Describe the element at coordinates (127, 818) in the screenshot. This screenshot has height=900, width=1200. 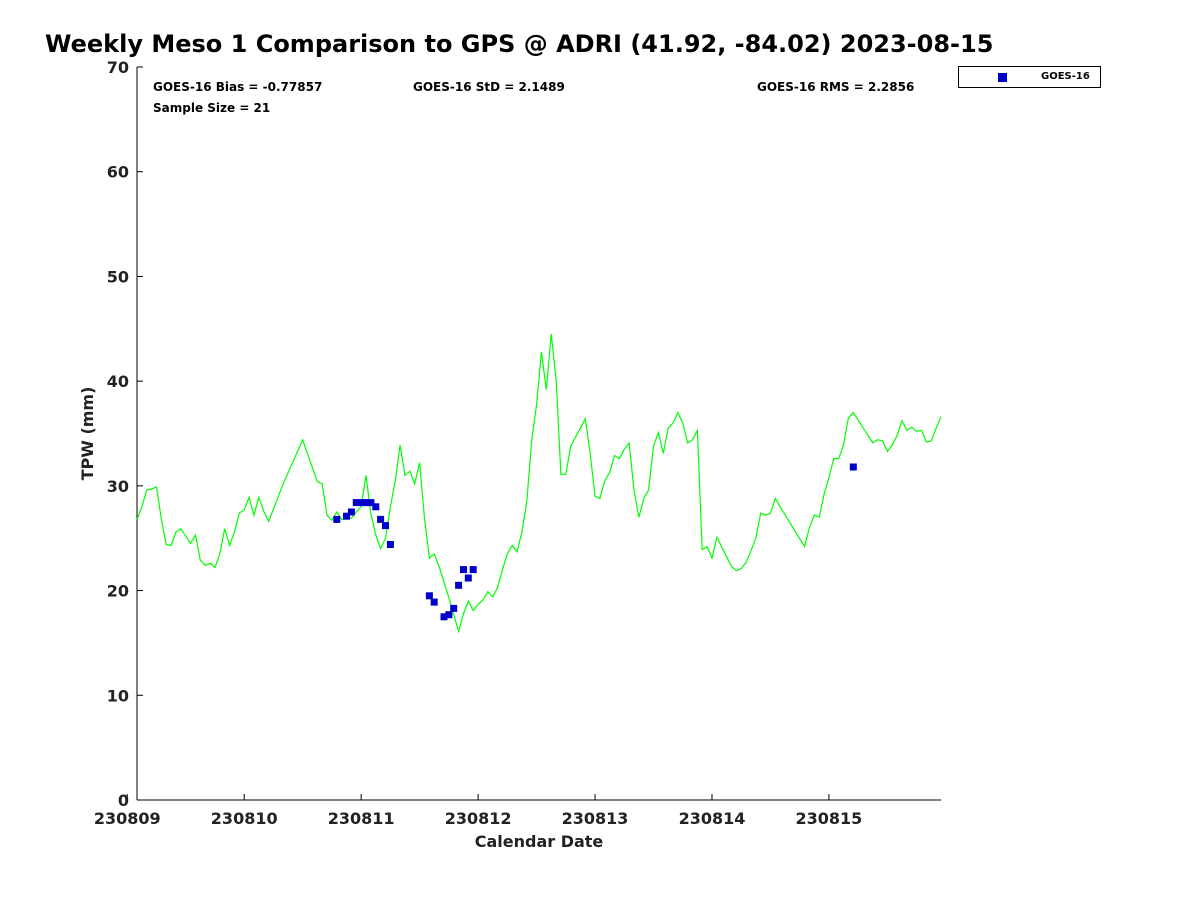
I see `x-tick-label: 230809` at that location.